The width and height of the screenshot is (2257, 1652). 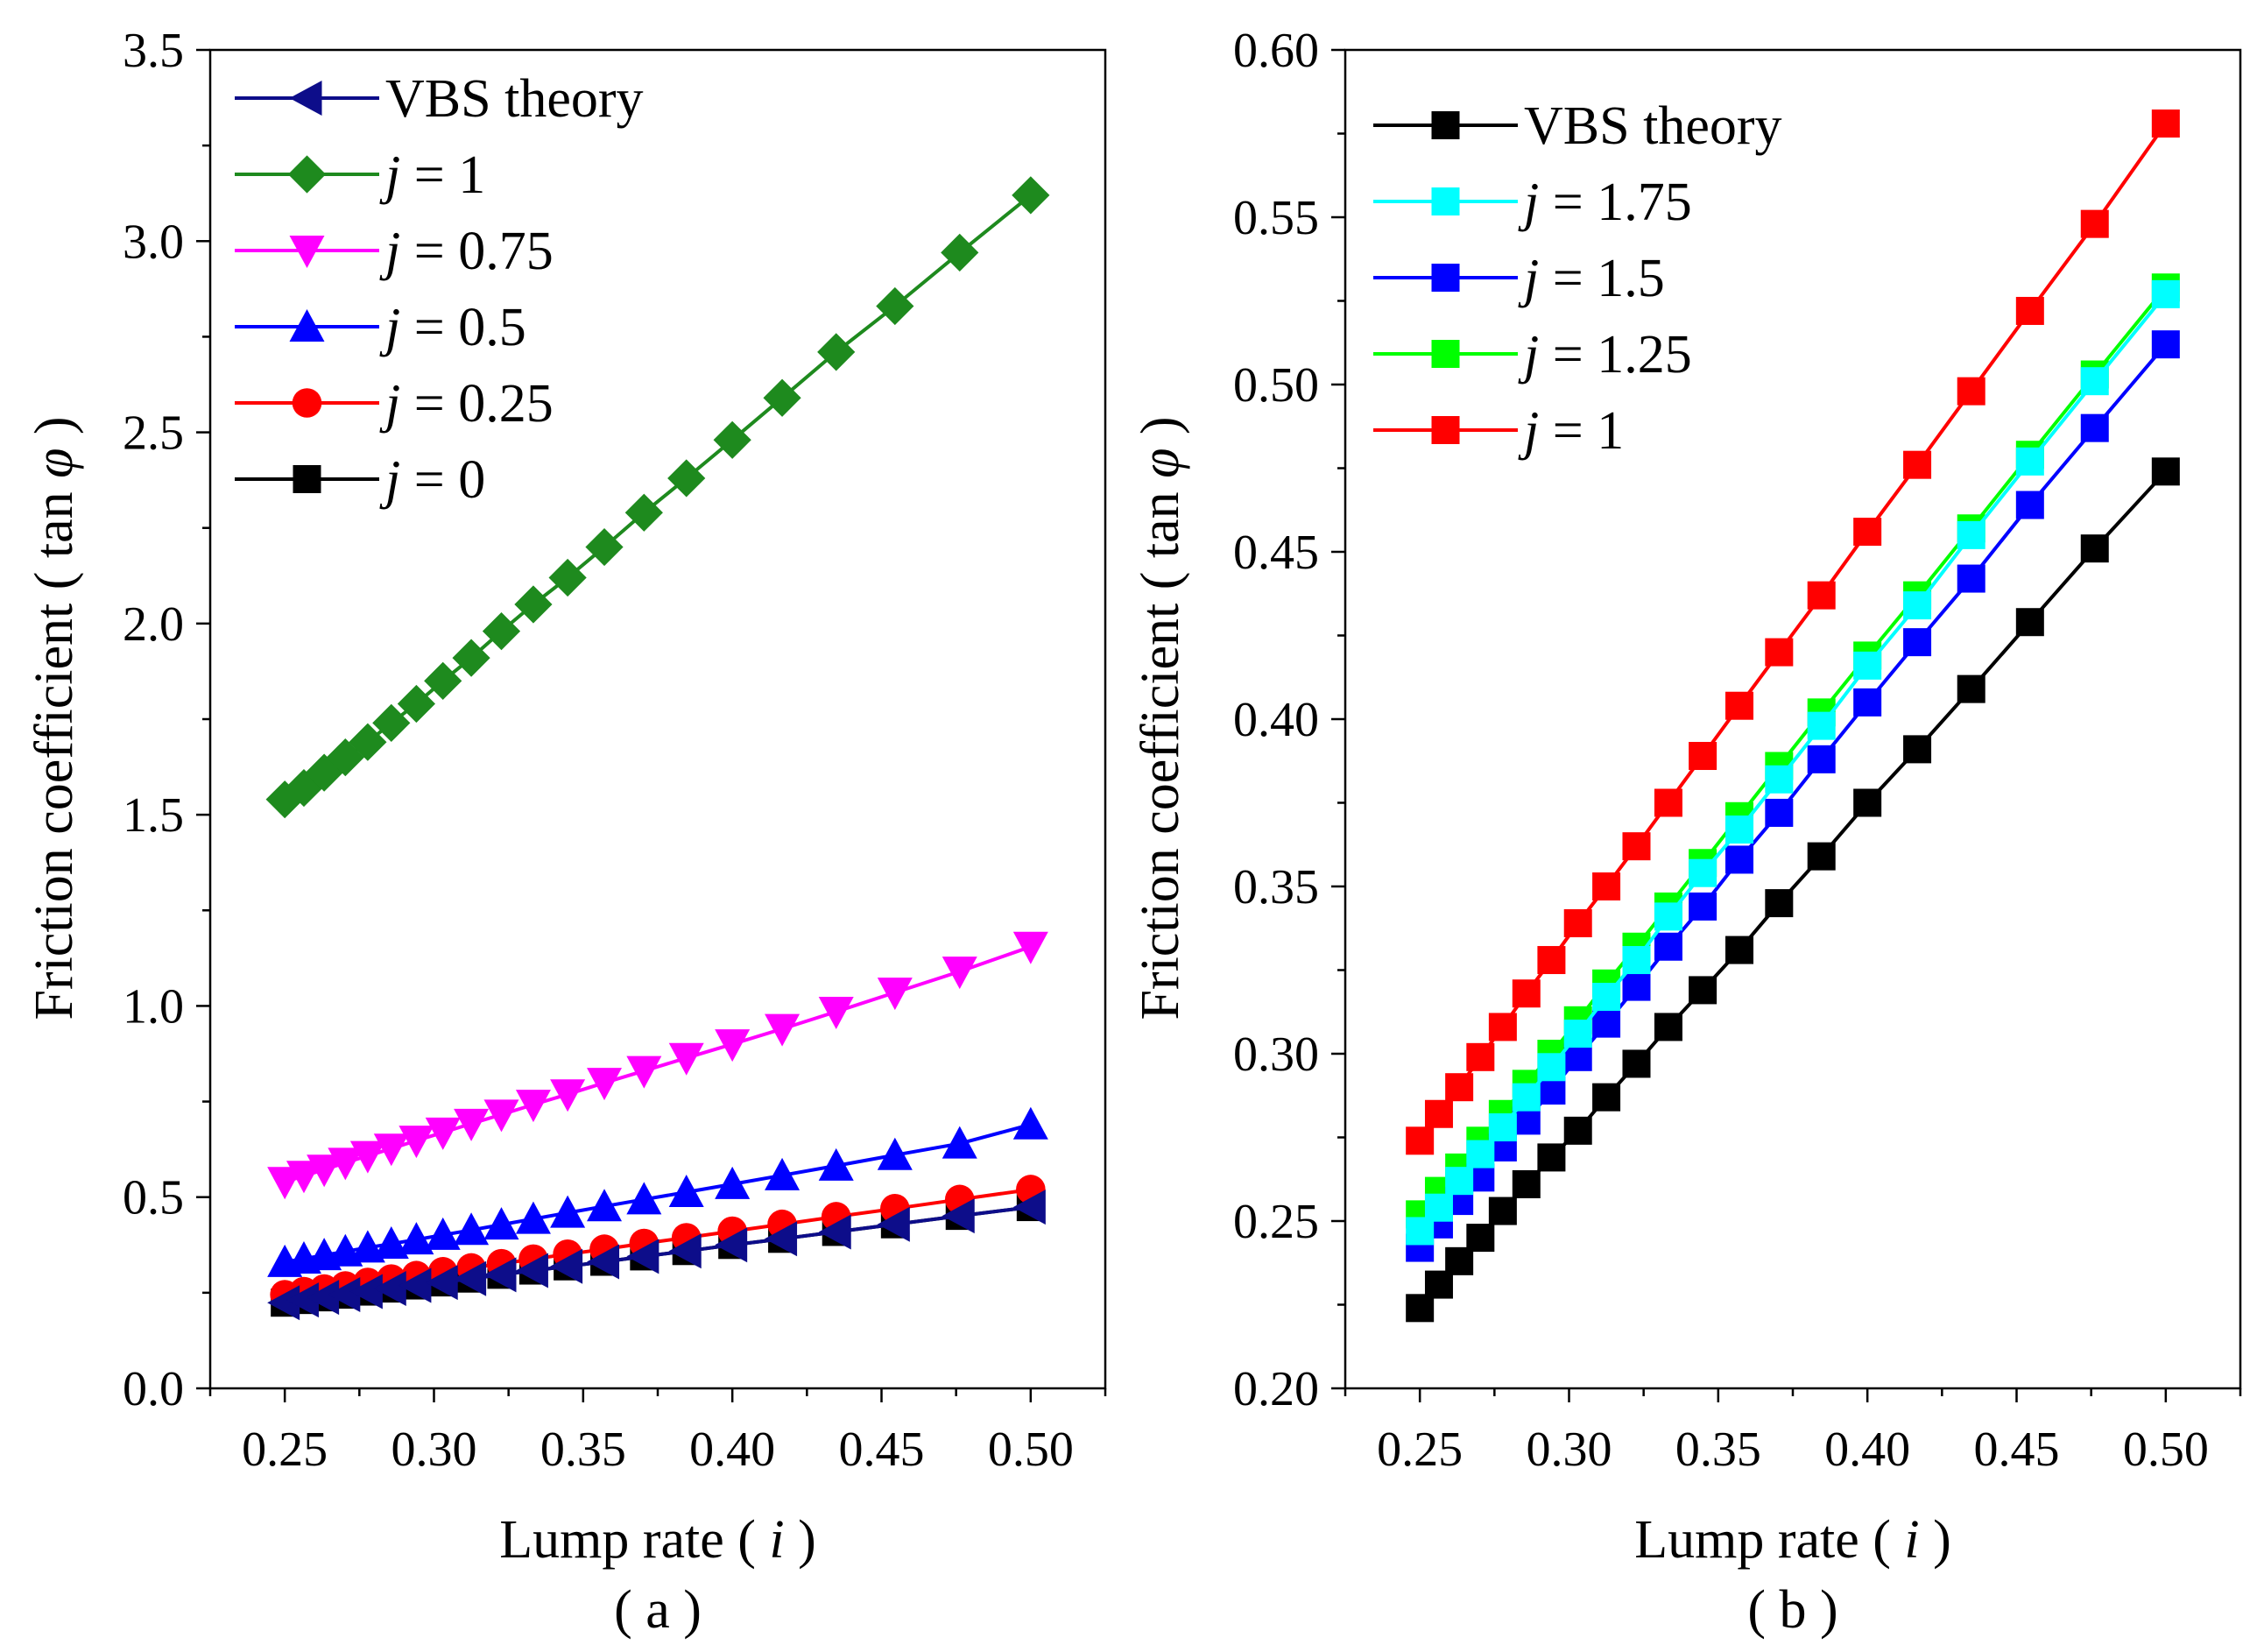 I want to click on y-tick-labels-b: 0.20 0.25 0.30 0.35 0.40 0.45 0.50 0.55 0.60, so click(x=1276, y=720).